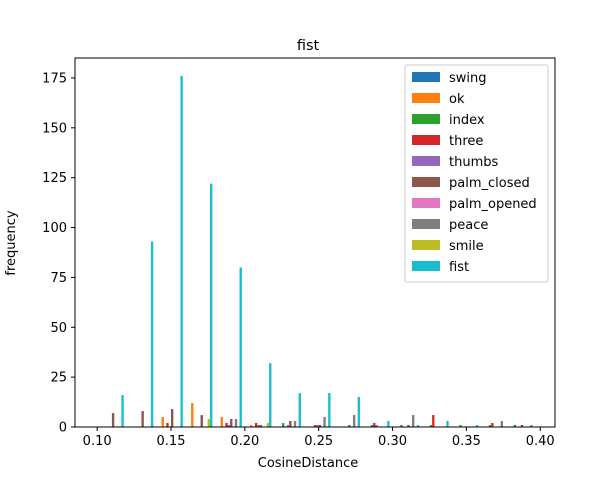  What do you see at coordinates (54, 228) in the screenshot?
I see `y-tick-label: 100` at bounding box center [54, 228].